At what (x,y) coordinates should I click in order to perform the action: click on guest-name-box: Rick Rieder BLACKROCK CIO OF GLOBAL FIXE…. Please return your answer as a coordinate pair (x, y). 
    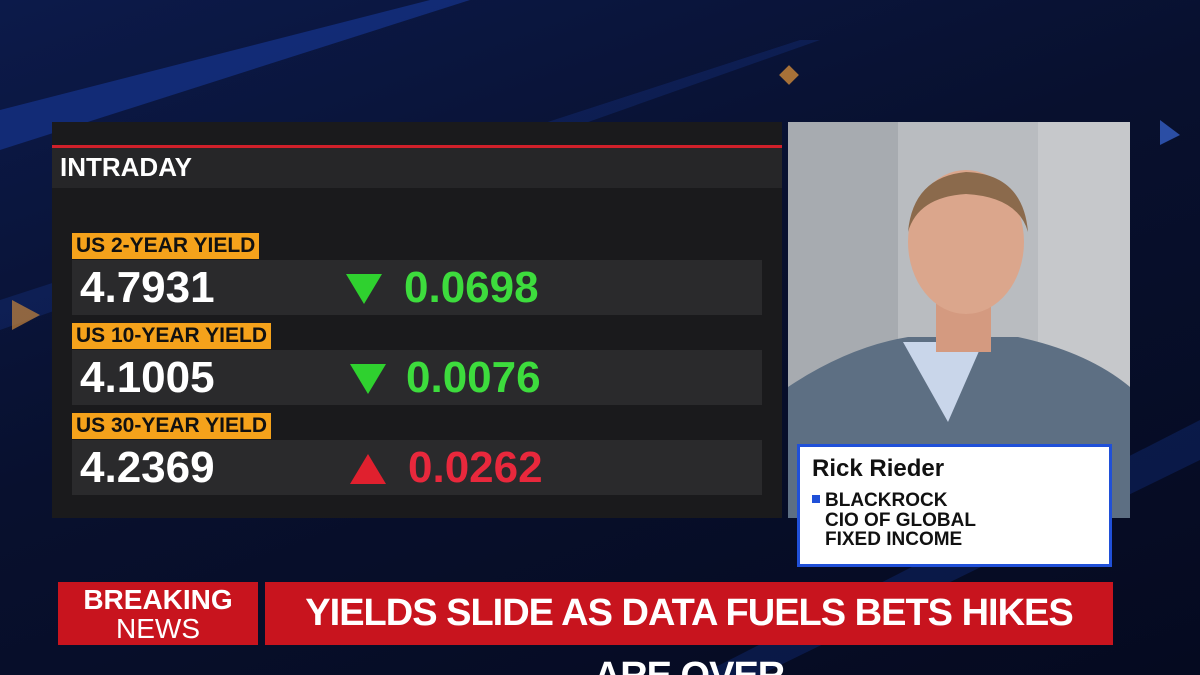
    Looking at the image, I should click on (954, 505).